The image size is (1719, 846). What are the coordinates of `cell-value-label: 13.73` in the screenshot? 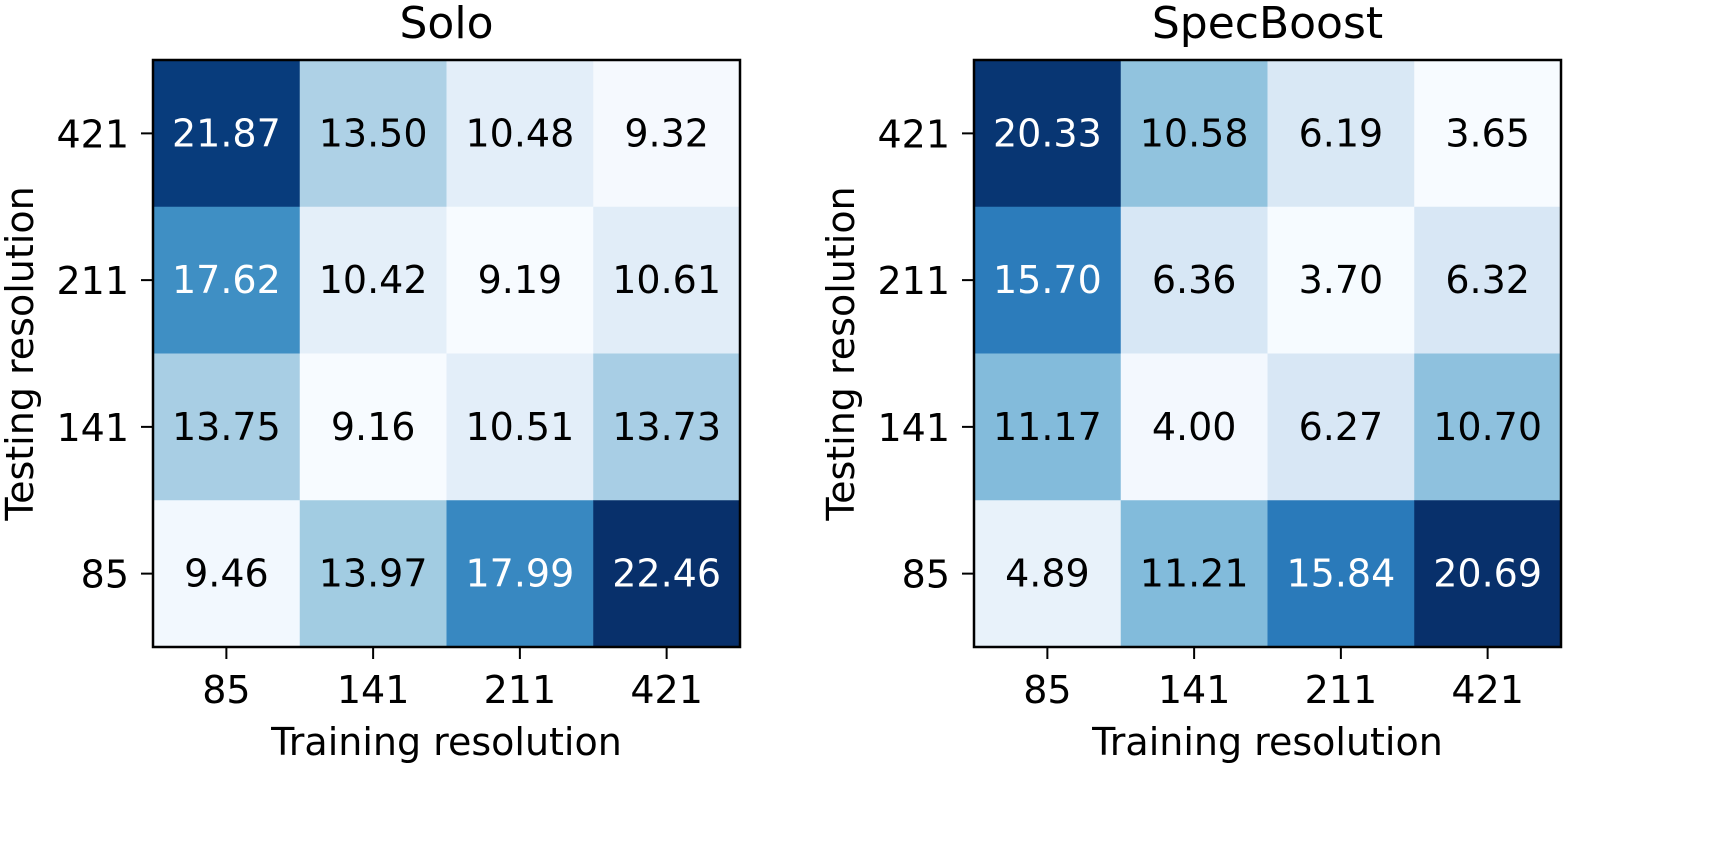 It's located at (666, 427).